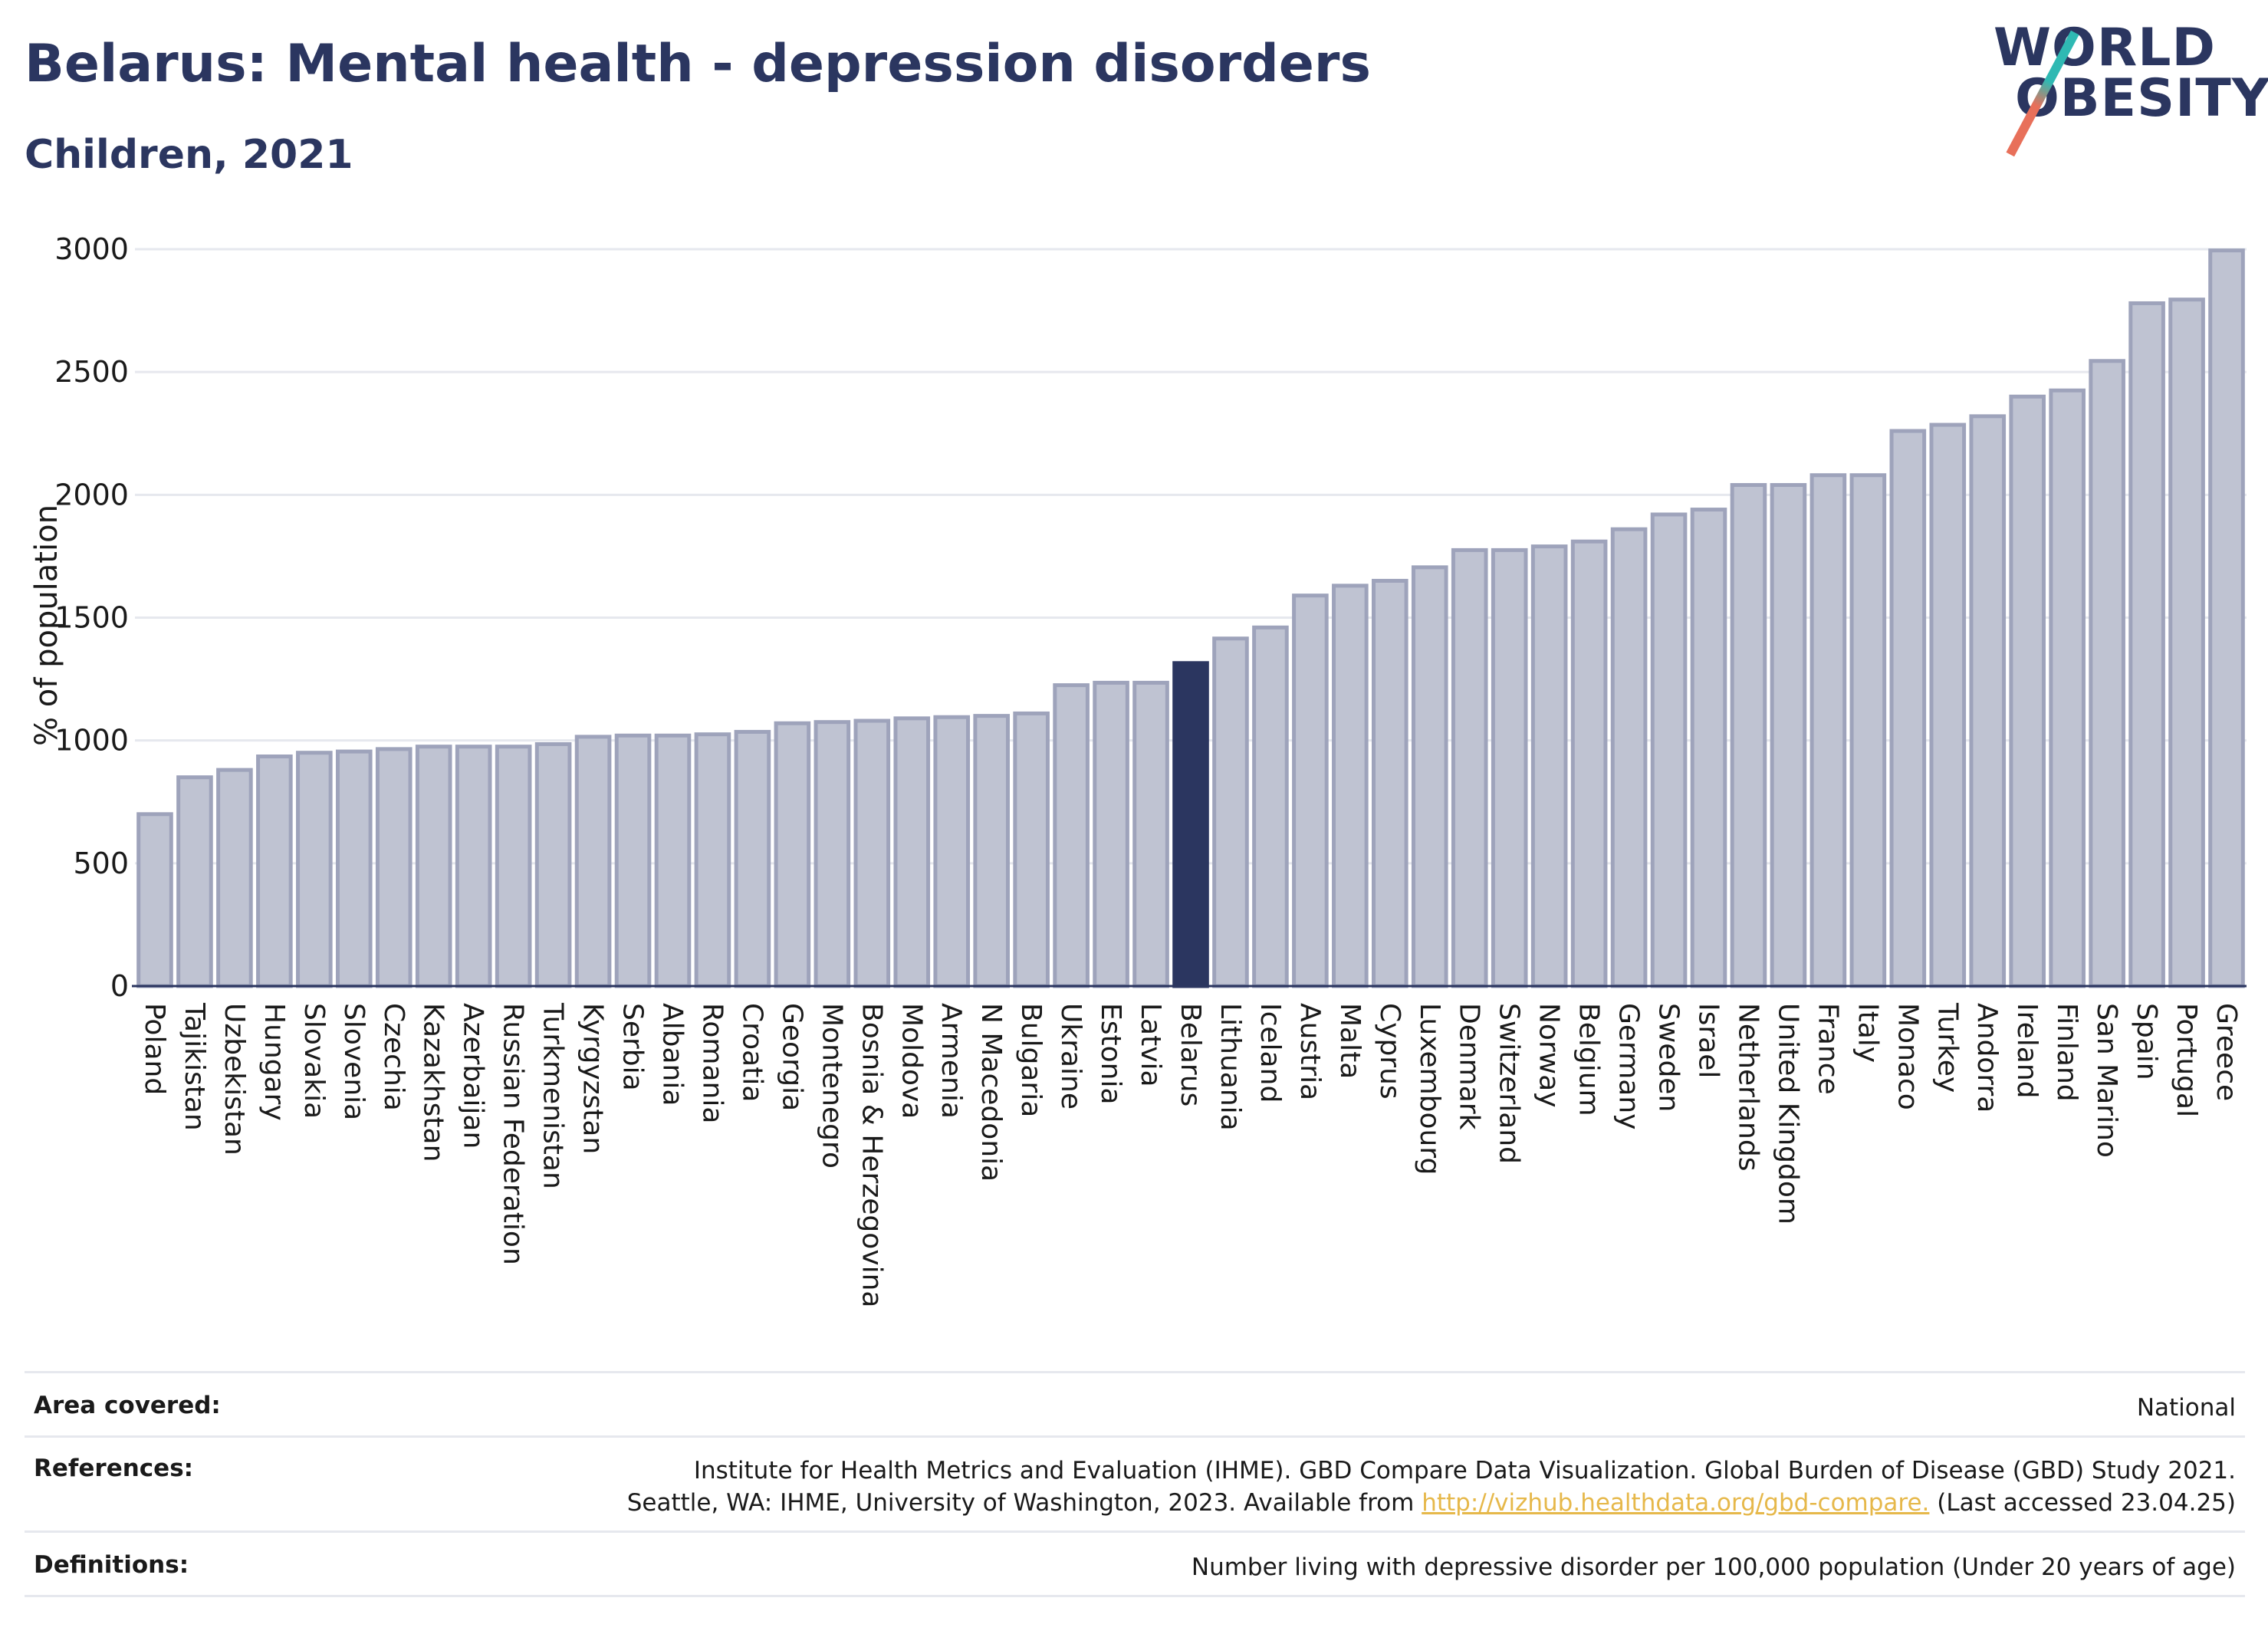 The width and height of the screenshot is (2268, 1634). Describe the element at coordinates (1429, 777) in the screenshot. I see `bar-luxembourg` at that location.